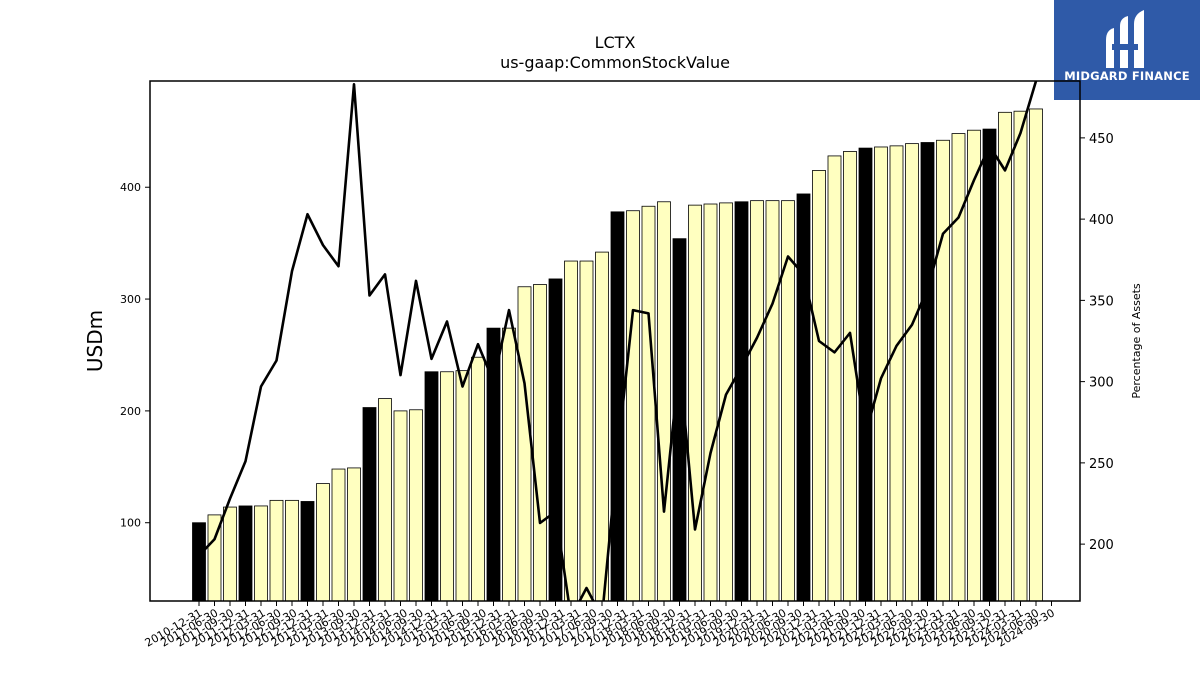 The height and width of the screenshot is (675, 1200). What do you see at coordinates (1101, 383) in the screenshot?
I see `y2-tick-label: 300` at bounding box center [1101, 383].